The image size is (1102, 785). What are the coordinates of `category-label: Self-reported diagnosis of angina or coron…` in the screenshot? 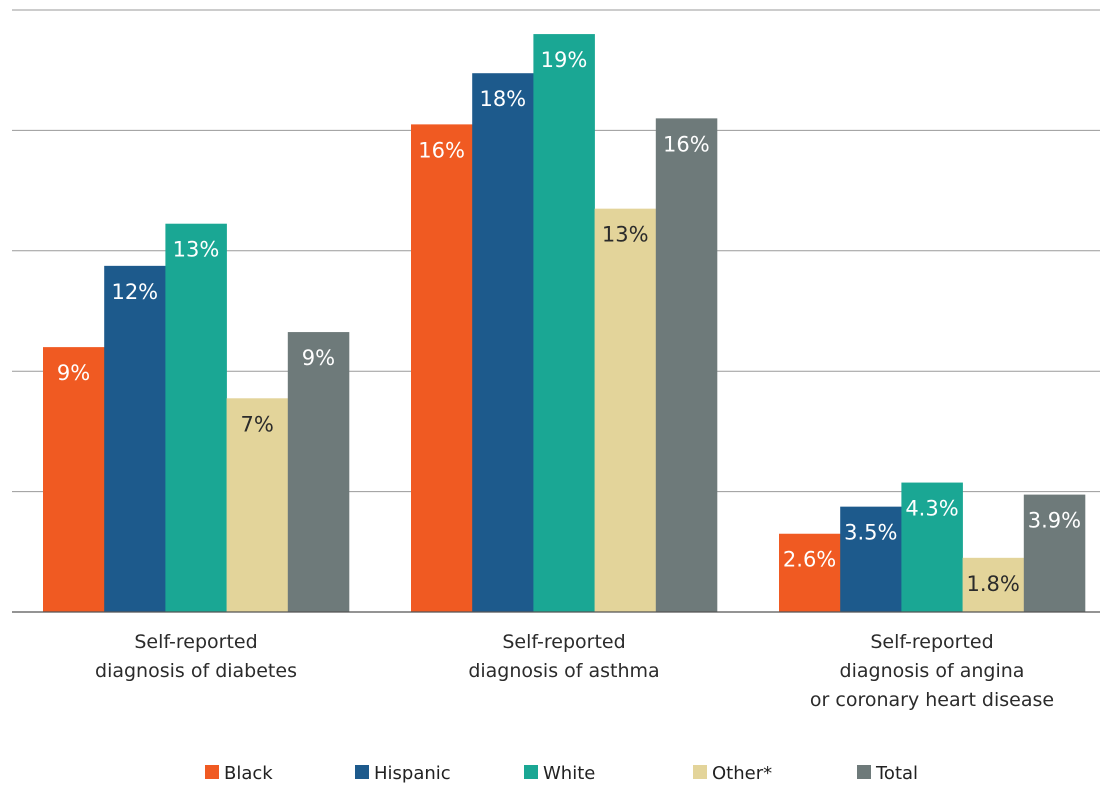 It's located at (932, 671).